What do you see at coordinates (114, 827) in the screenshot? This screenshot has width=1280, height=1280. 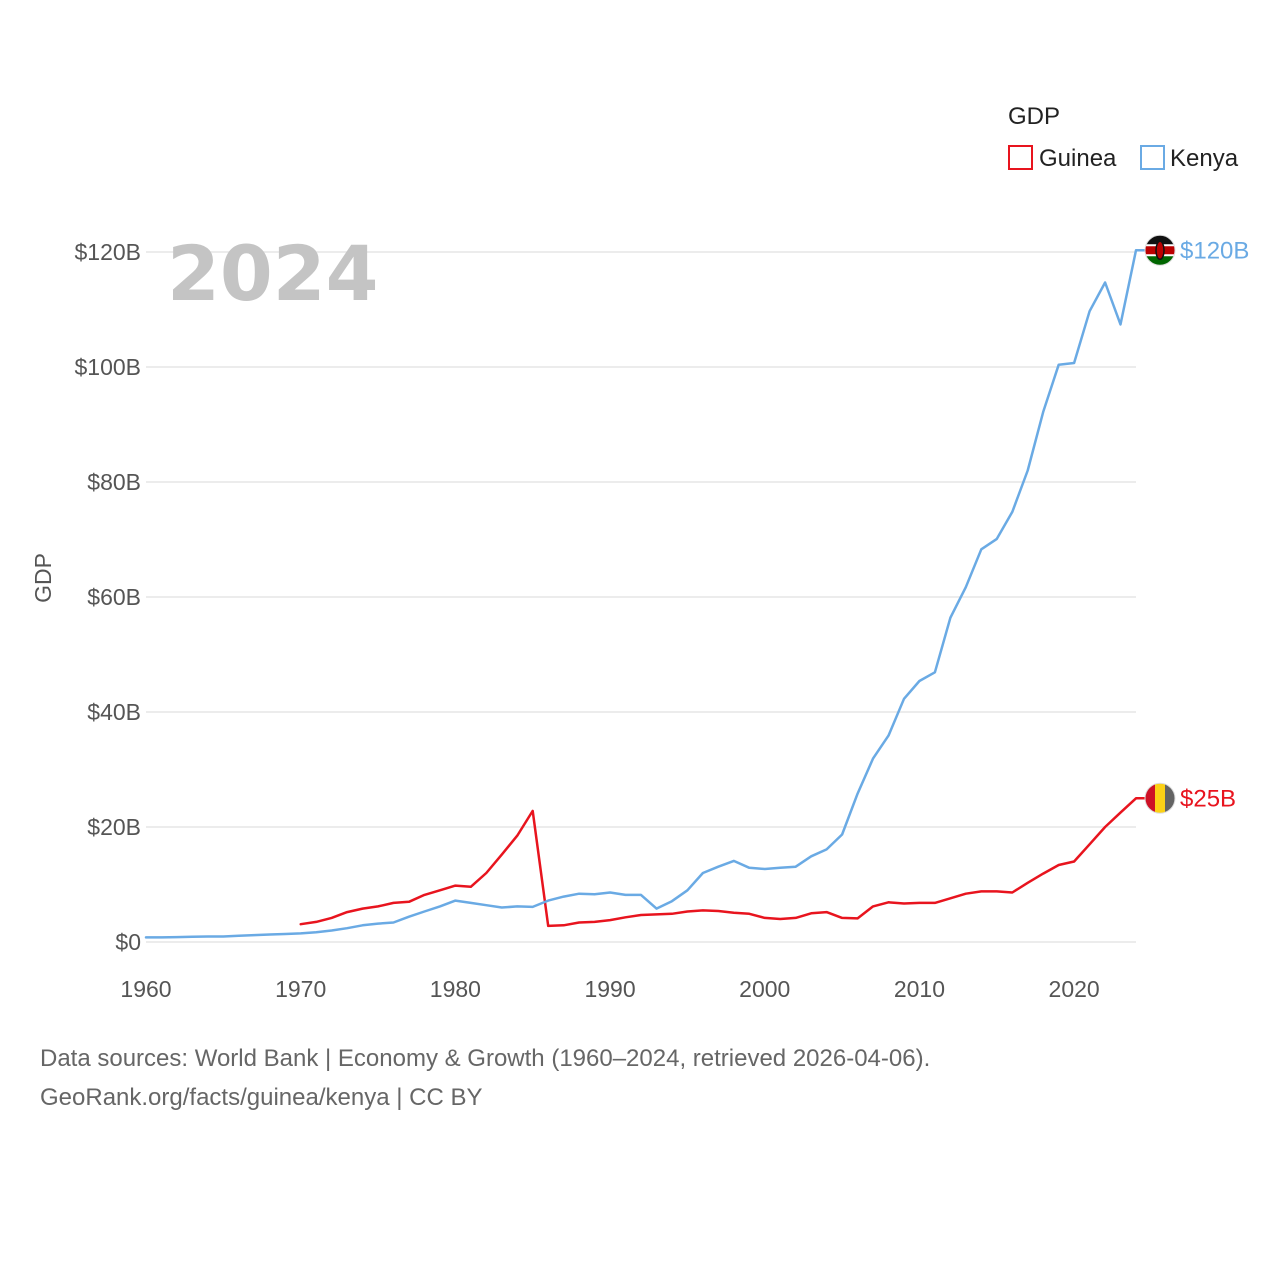 I see `y-tick-label: $20B` at bounding box center [114, 827].